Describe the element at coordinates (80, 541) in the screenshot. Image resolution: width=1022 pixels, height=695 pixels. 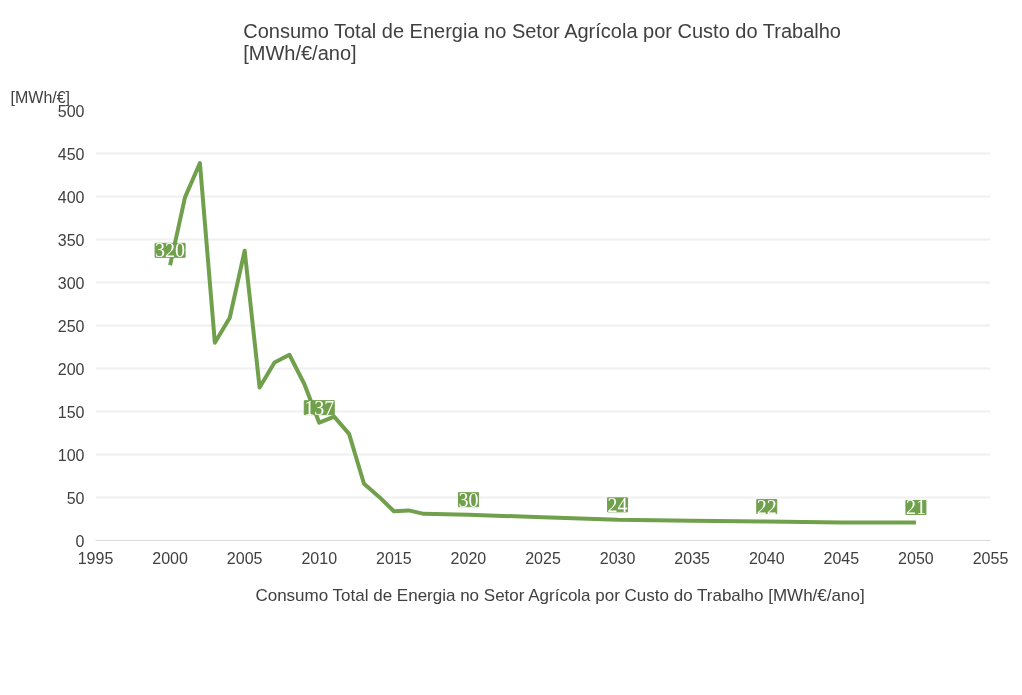
I see `y-tick-label: 0` at that location.